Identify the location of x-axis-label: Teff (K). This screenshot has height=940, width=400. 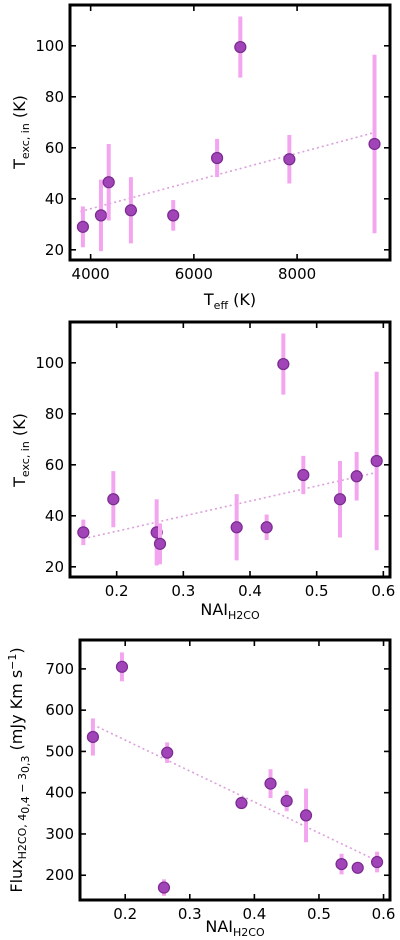
(229, 301).